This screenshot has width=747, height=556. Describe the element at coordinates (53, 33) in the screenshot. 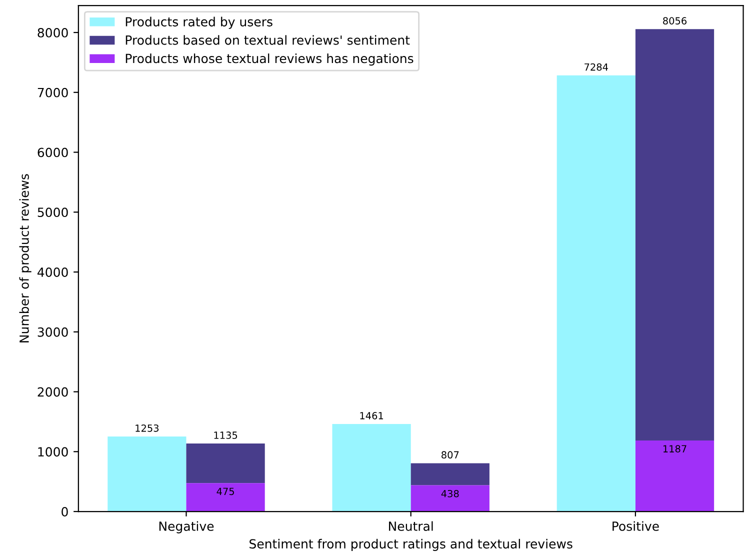

I see `y-tick-label: 8000` at that location.